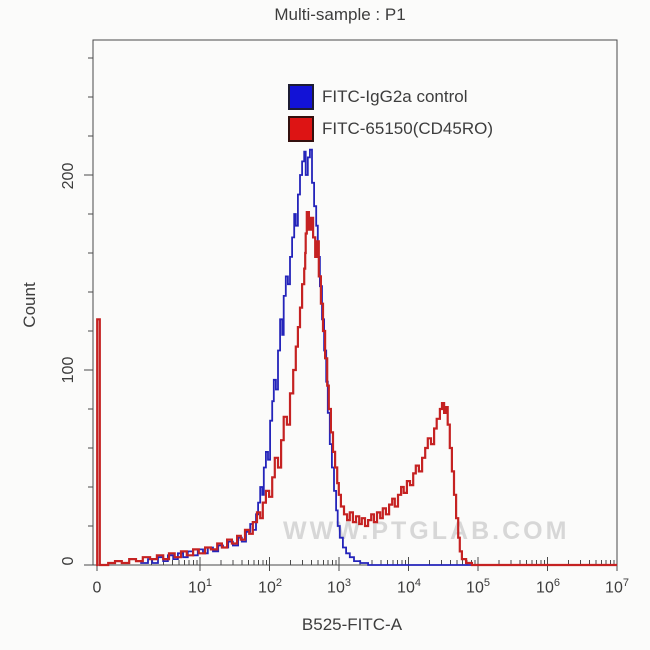  I want to click on y-tick-label-0: 0, so click(68, 561).